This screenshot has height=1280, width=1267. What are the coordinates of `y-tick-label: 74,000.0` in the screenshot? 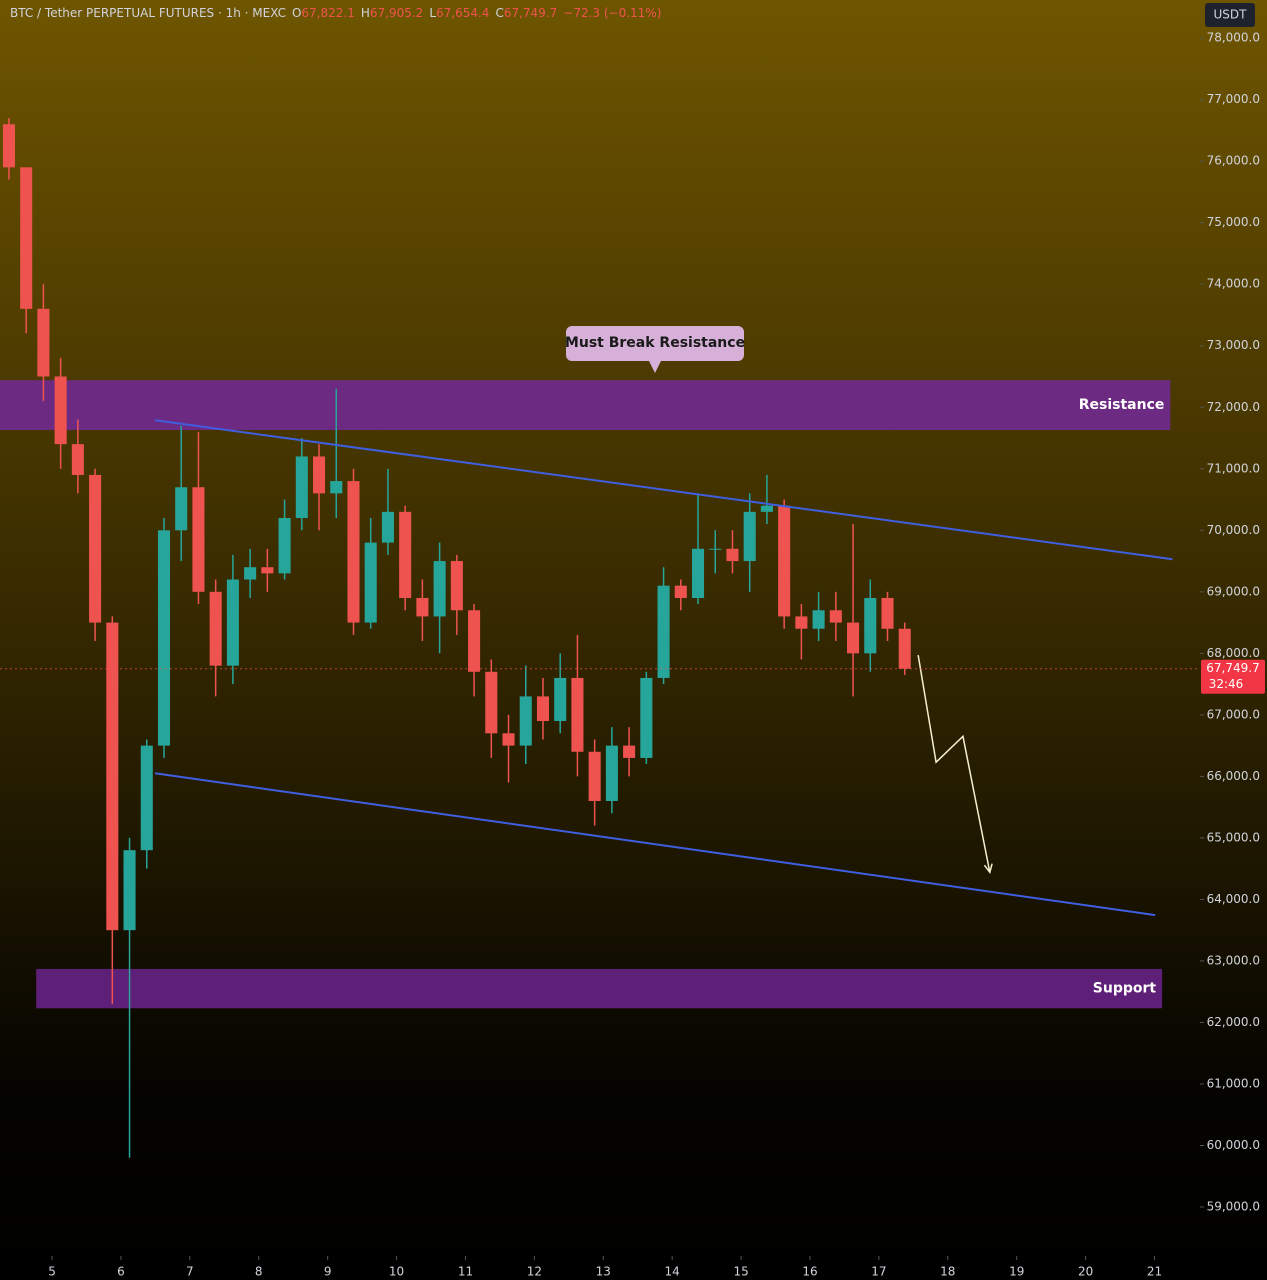 It's located at (1233, 284).